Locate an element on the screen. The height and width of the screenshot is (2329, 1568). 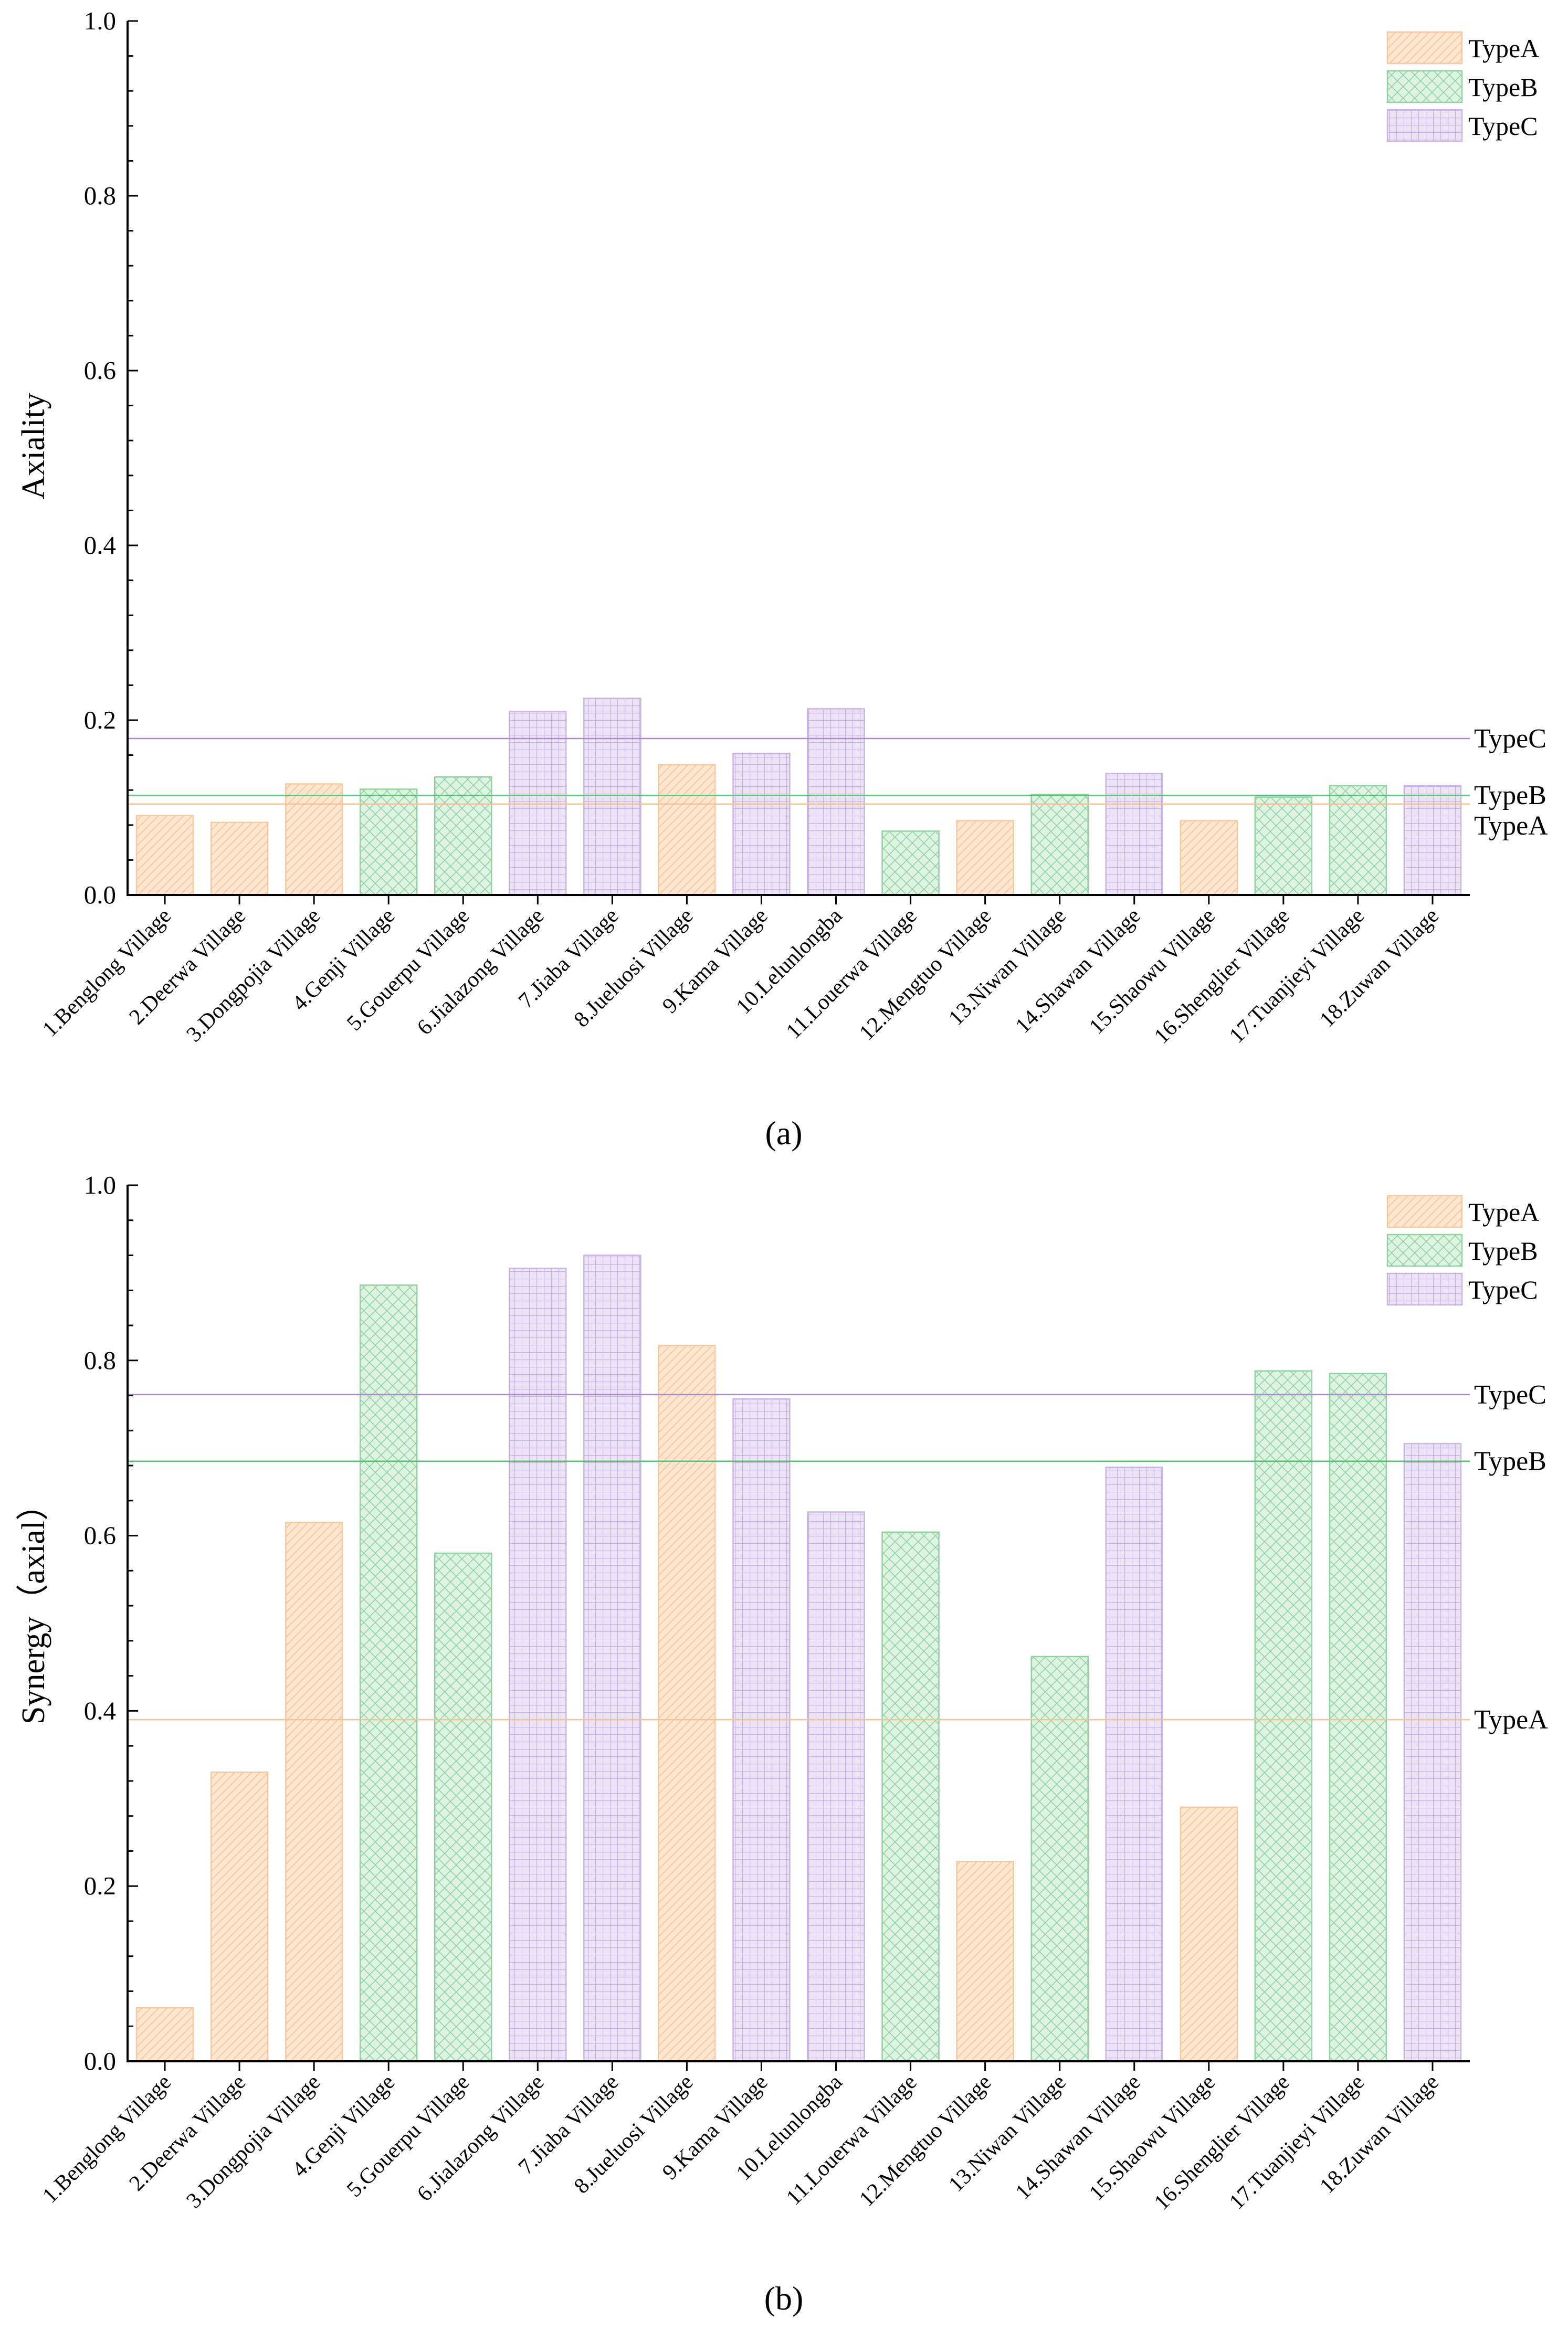
reference-lines: TypeC TypeB TypeA is located at coordinates (838, 1557).